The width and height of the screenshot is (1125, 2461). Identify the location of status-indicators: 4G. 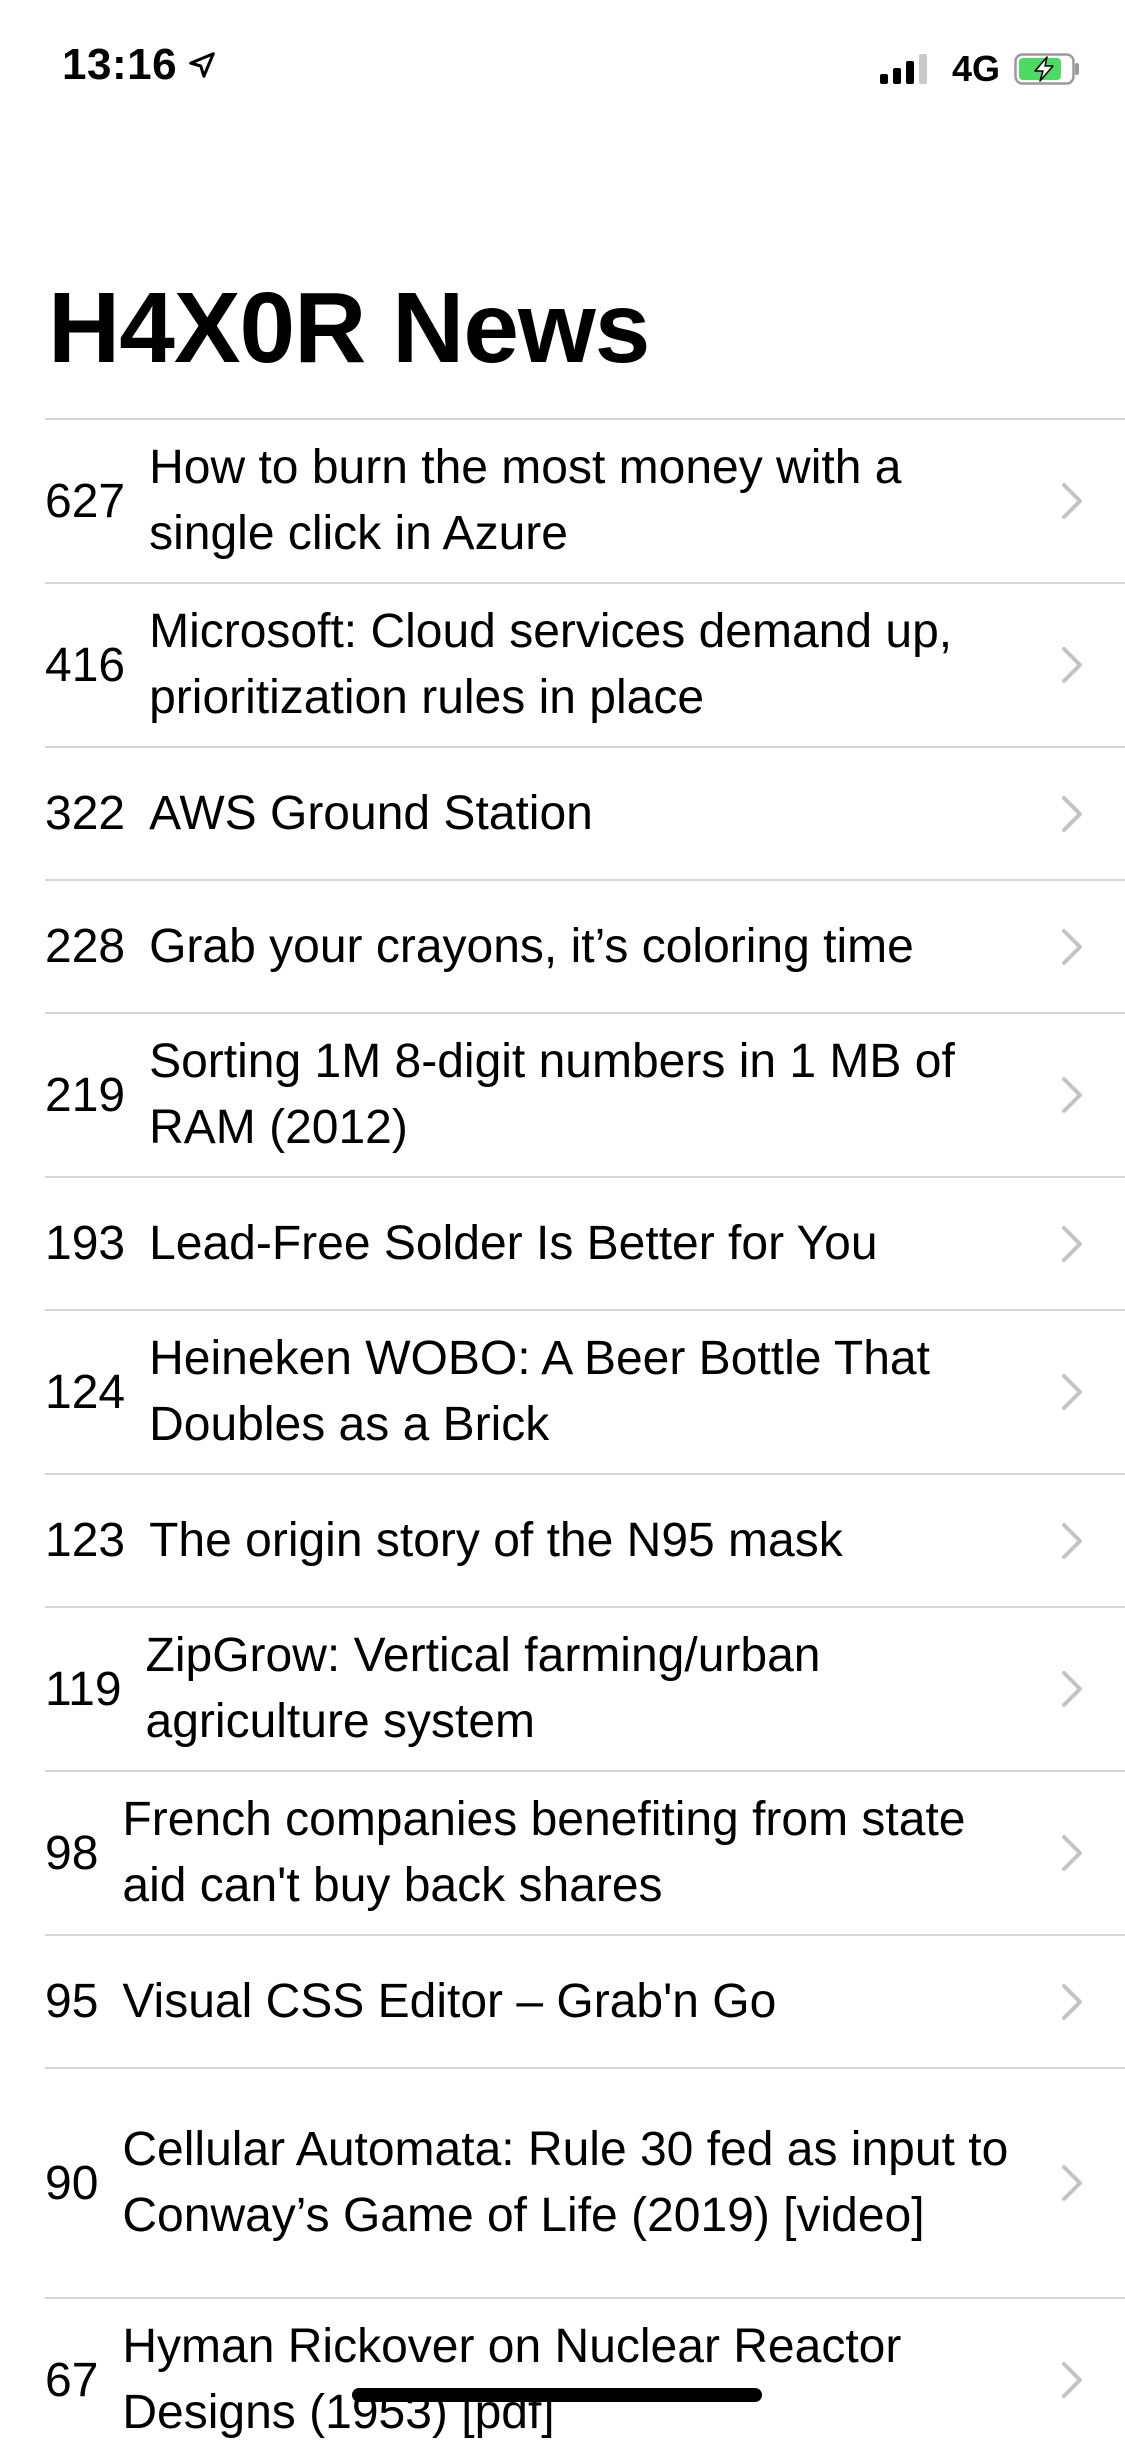
(979, 69).